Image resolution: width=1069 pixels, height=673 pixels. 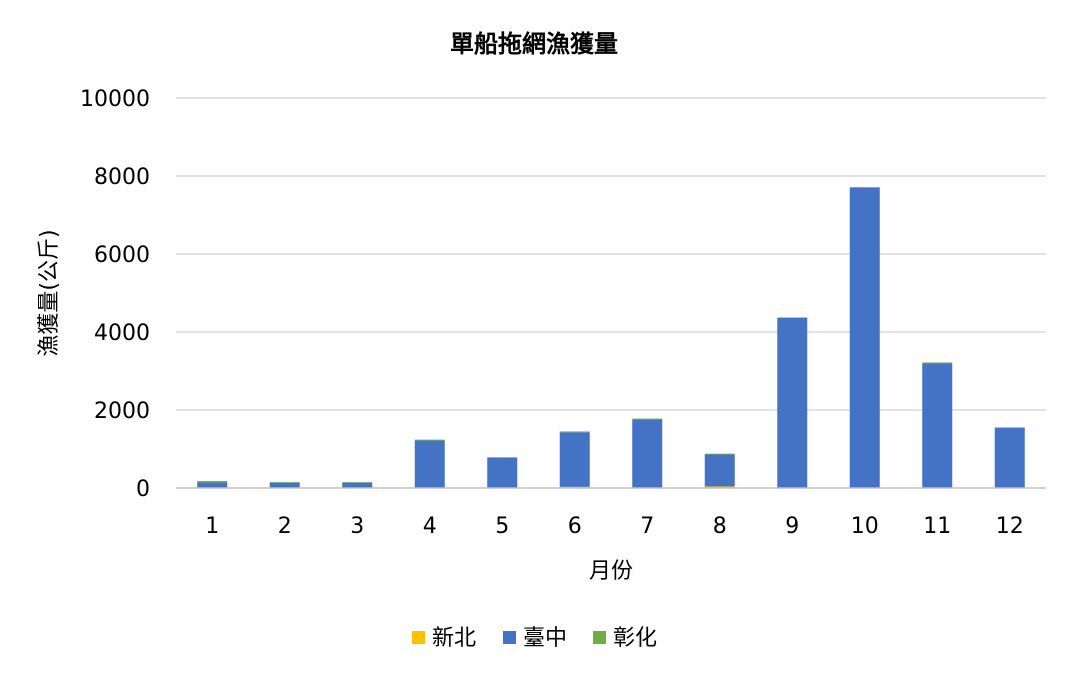 What do you see at coordinates (635, 638) in the screenshot?
I see `legend-label: 彰化` at bounding box center [635, 638].